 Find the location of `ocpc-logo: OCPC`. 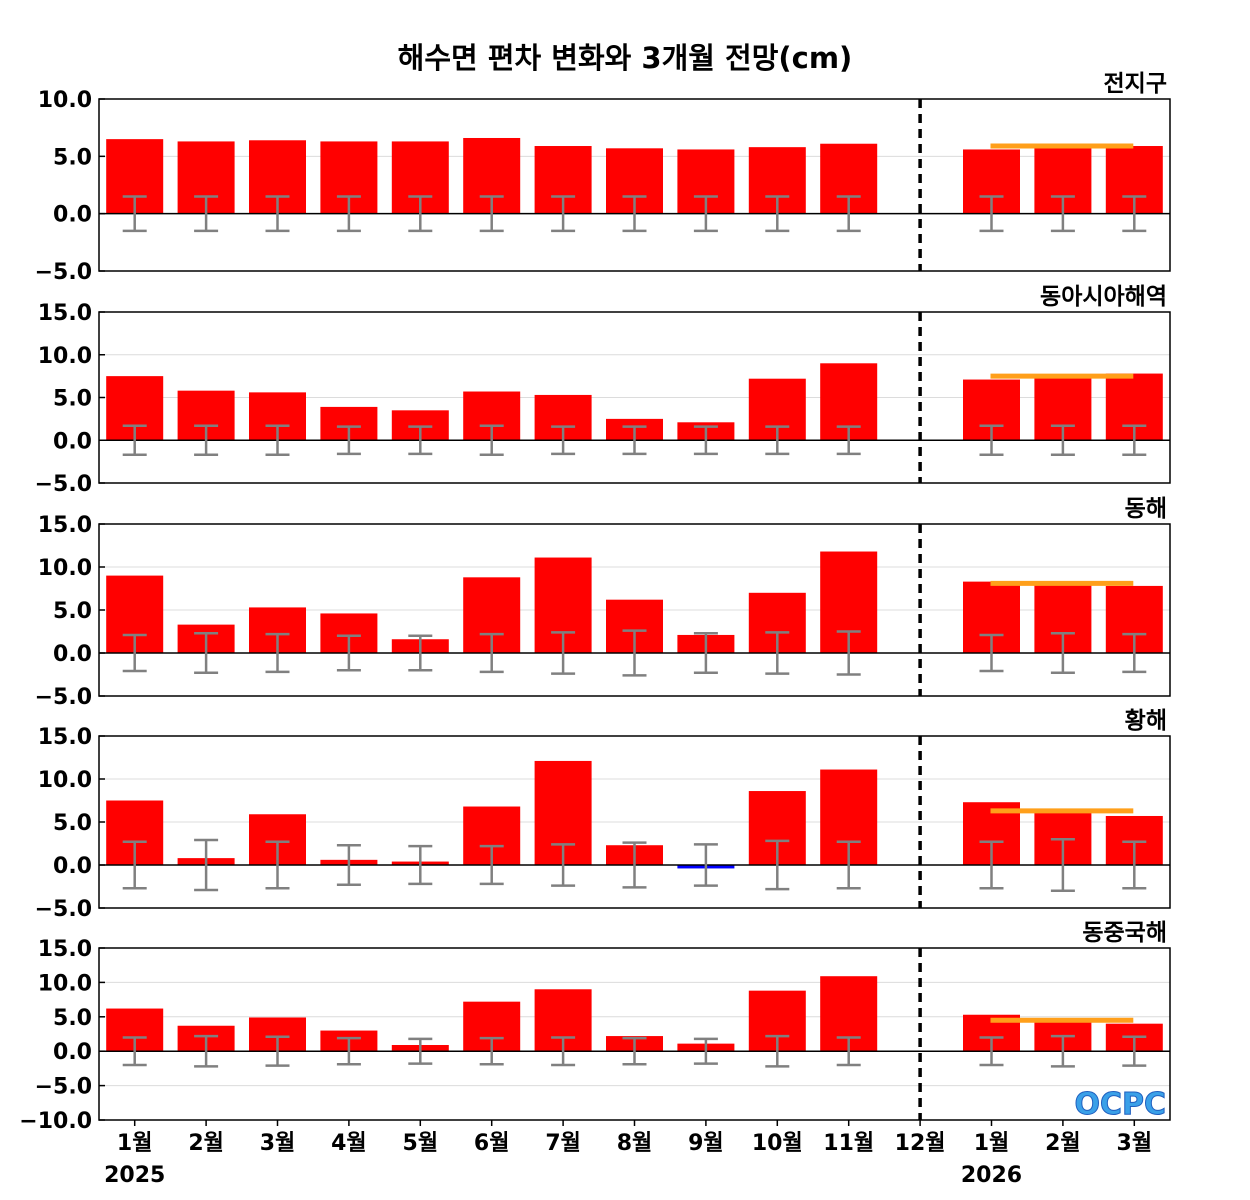

ocpc-logo: OCPC is located at coordinates (1120, 1105).